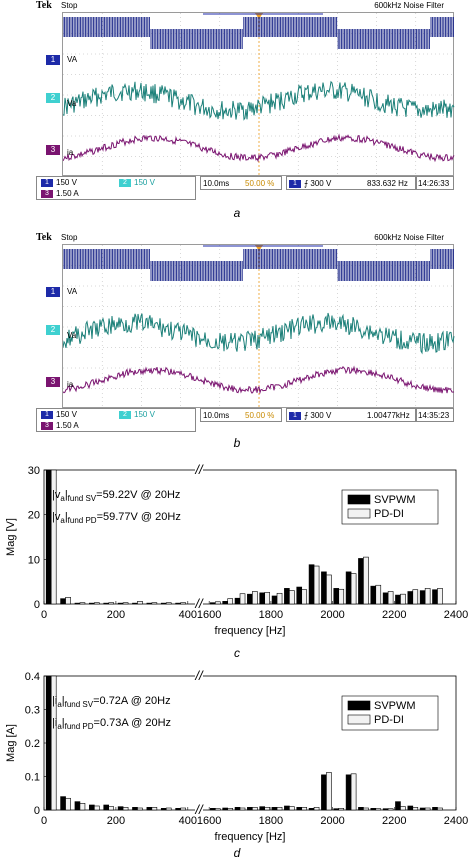 This screenshot has height=862, width=474. What do you see at coordinates (332, 821) in the screenshot?
I see `x-tick-label: 2000` at bounding box center [332, 821].